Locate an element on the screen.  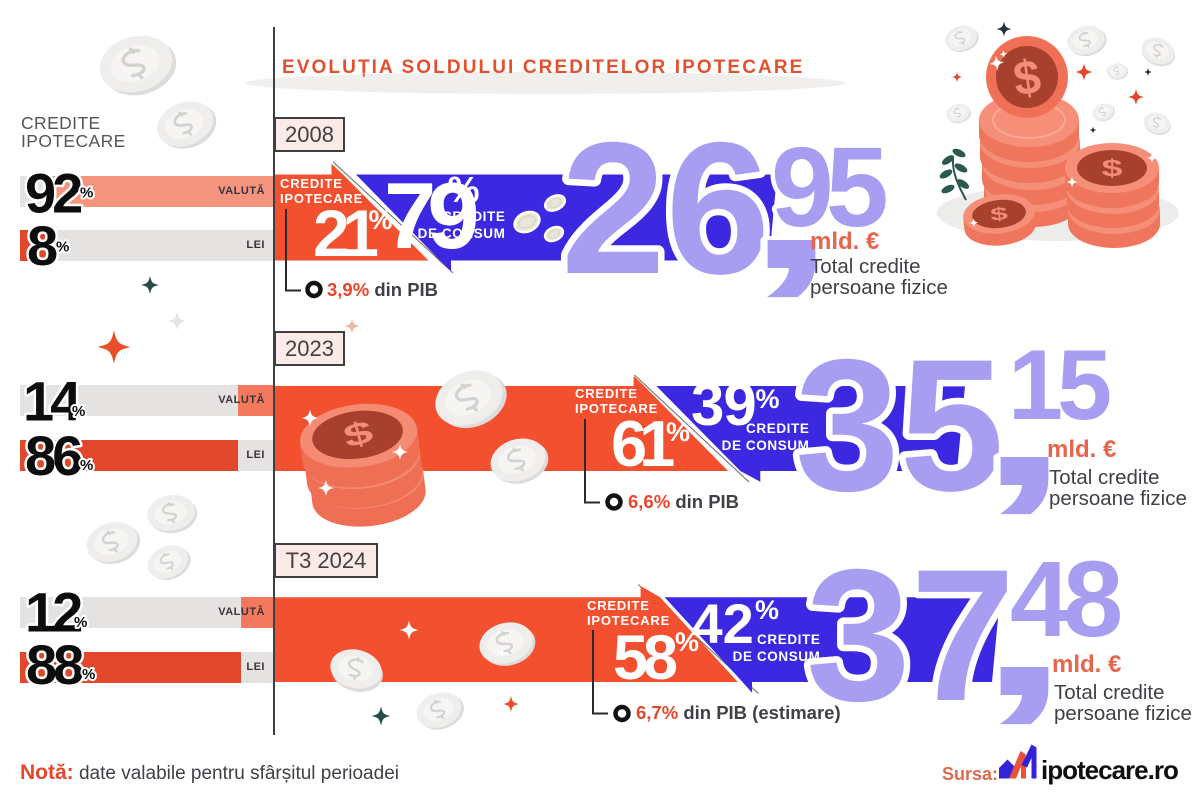
svg-text: 35 is located at coordinates (899, 425).